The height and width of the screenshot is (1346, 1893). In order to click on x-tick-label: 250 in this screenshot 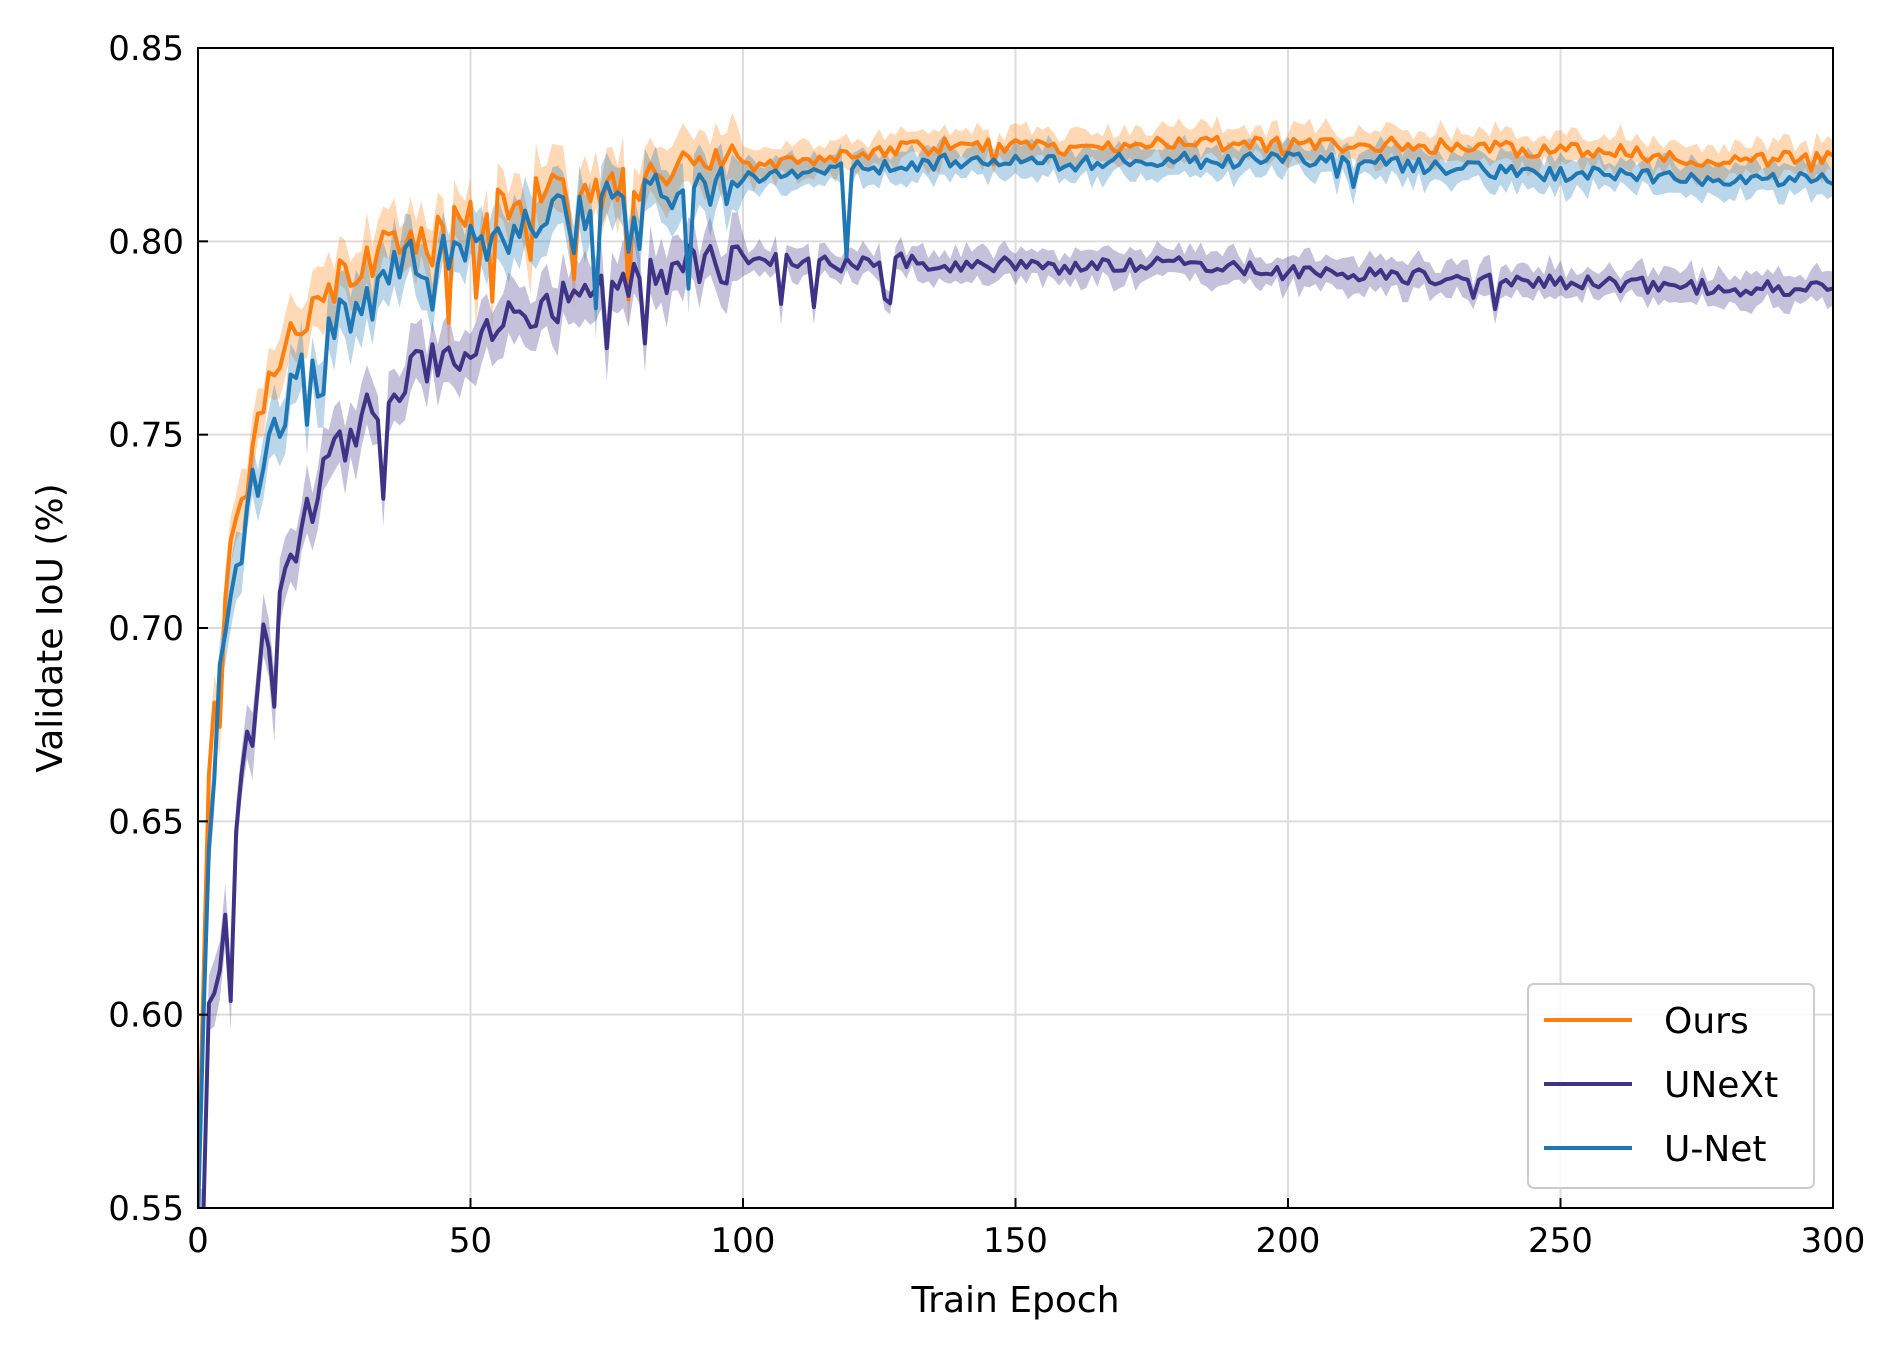, I will do `click(1560, 1241)`.